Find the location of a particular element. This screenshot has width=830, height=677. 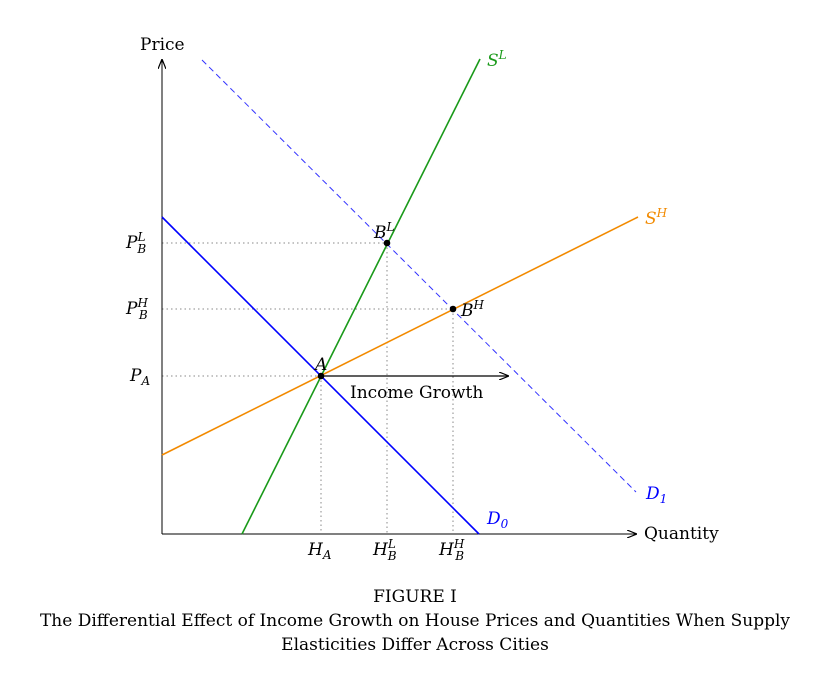

quantity-tick-hbh: HH B is located at coordinates (451, 550).